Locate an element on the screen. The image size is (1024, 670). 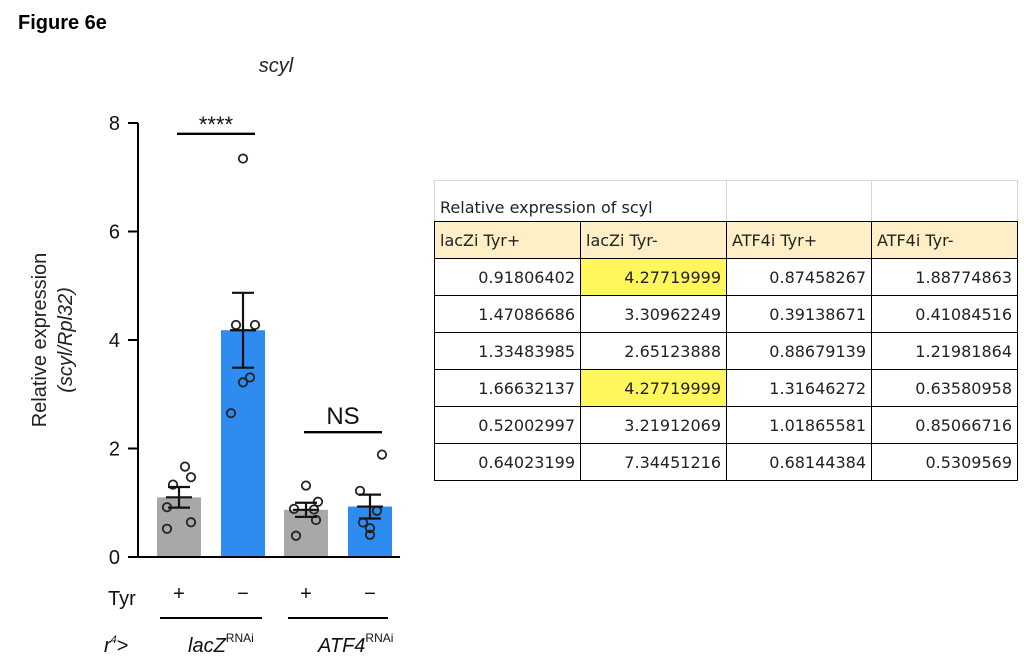
table-cell: 1.47086686 is located at coordinates (507, 314).